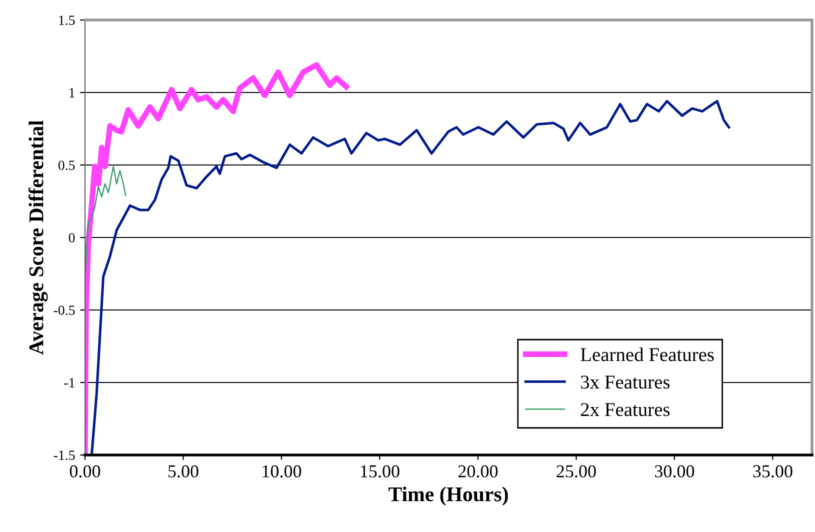  What do you see at coordinates (67, 21) in the screenshot?
I see `y-tick-label: 1.5` at bounding box center [67, 21].